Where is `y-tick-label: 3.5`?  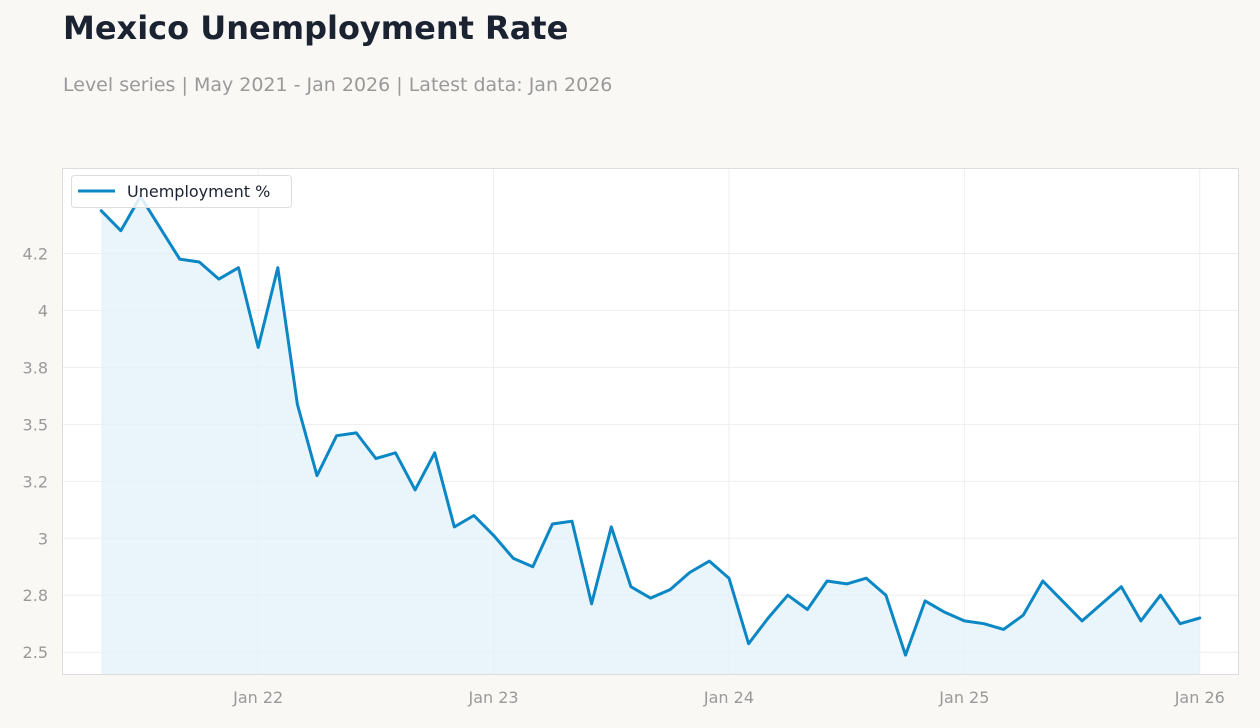 y-tick-label: 3.5 is located at coordinates (35, 424).